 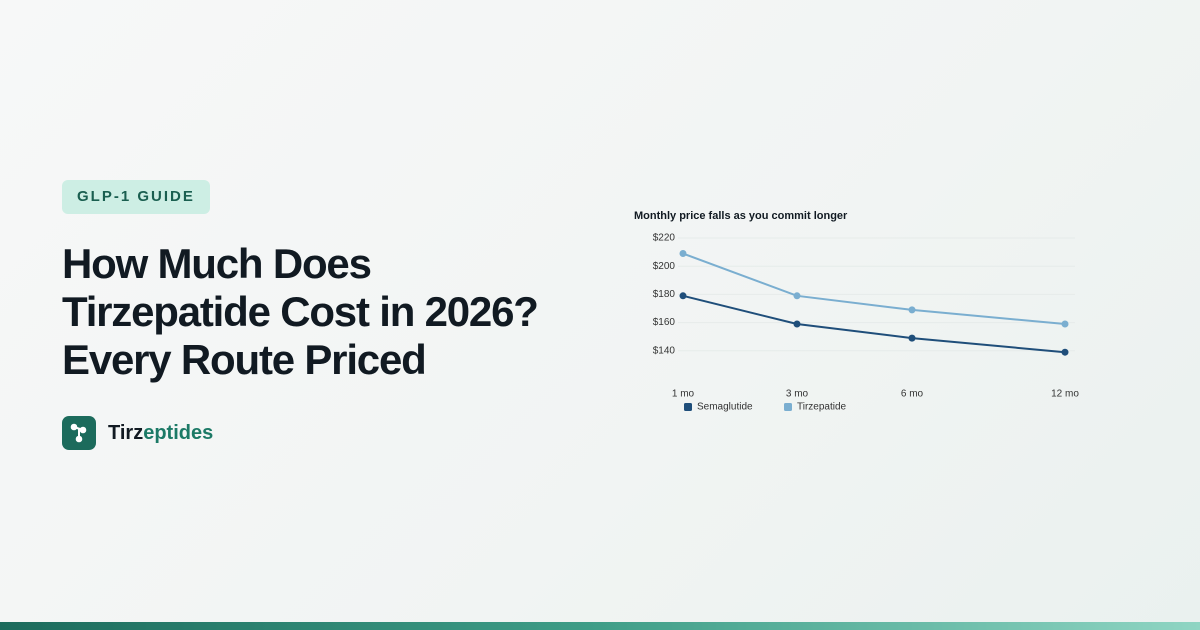 I want to click on y-tick-label: $140, so click(x=664, y=350).